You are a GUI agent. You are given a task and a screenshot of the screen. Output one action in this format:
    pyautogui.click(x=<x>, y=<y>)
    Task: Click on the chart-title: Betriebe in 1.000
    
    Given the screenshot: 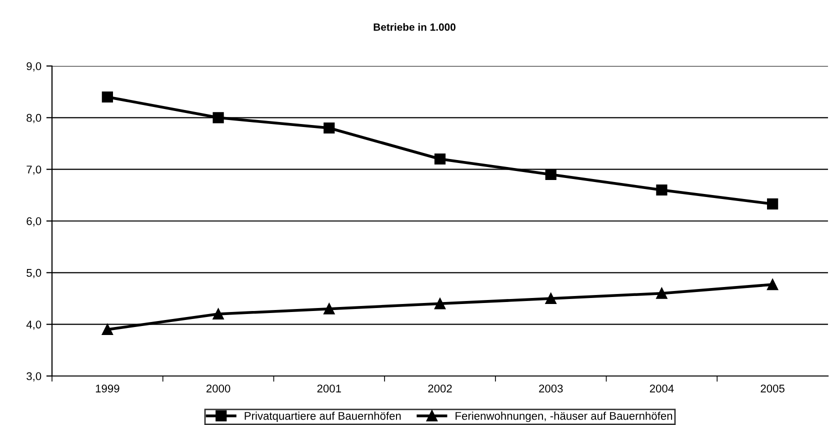 What is the action you would take?
    pyautogui.click(x=415, y=27)
    